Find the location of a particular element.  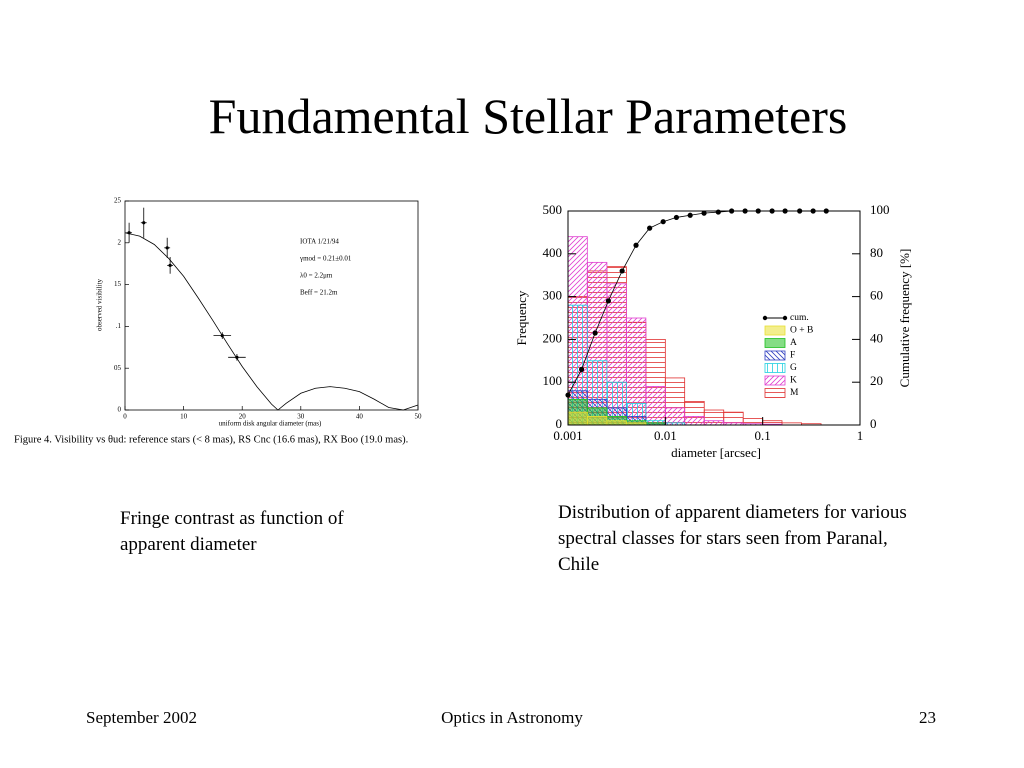

y-tick-label: .1 is located at coordinates (119, 326).